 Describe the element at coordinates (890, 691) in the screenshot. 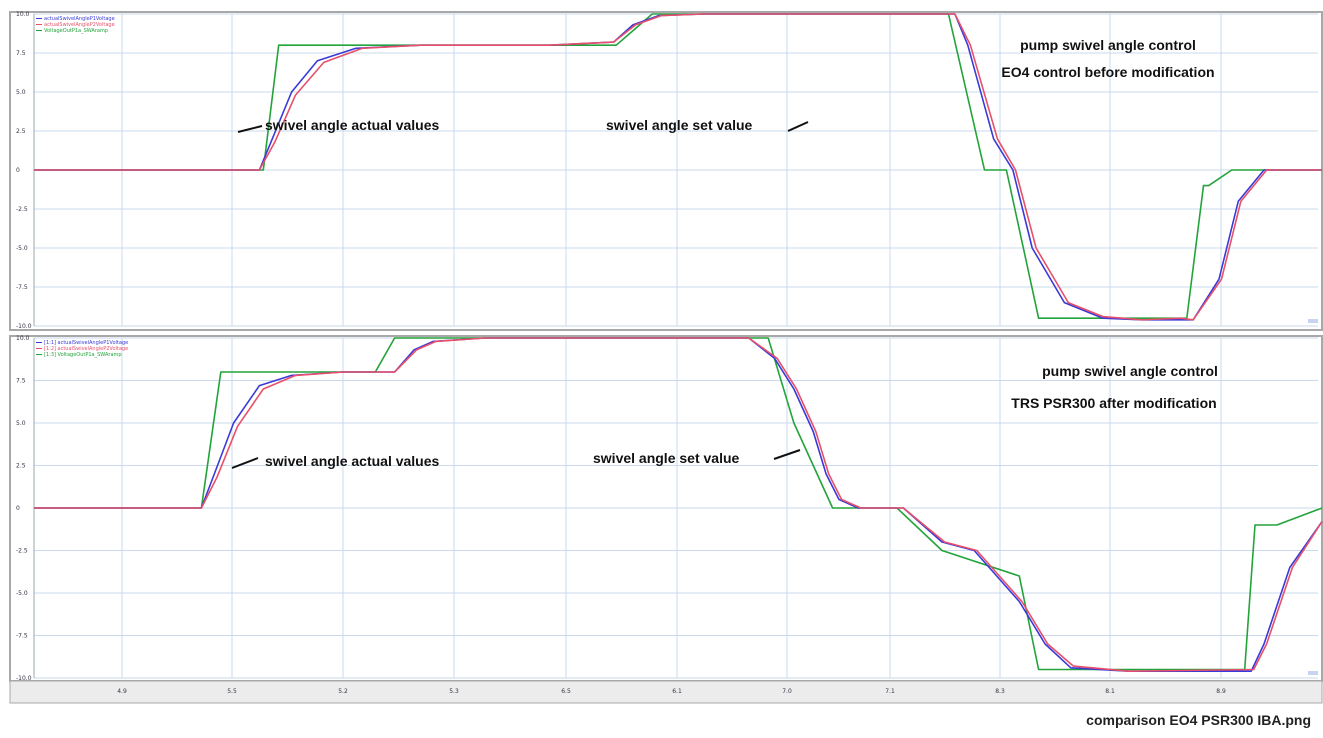

I see `x-tick-label: 7.1` at that location.